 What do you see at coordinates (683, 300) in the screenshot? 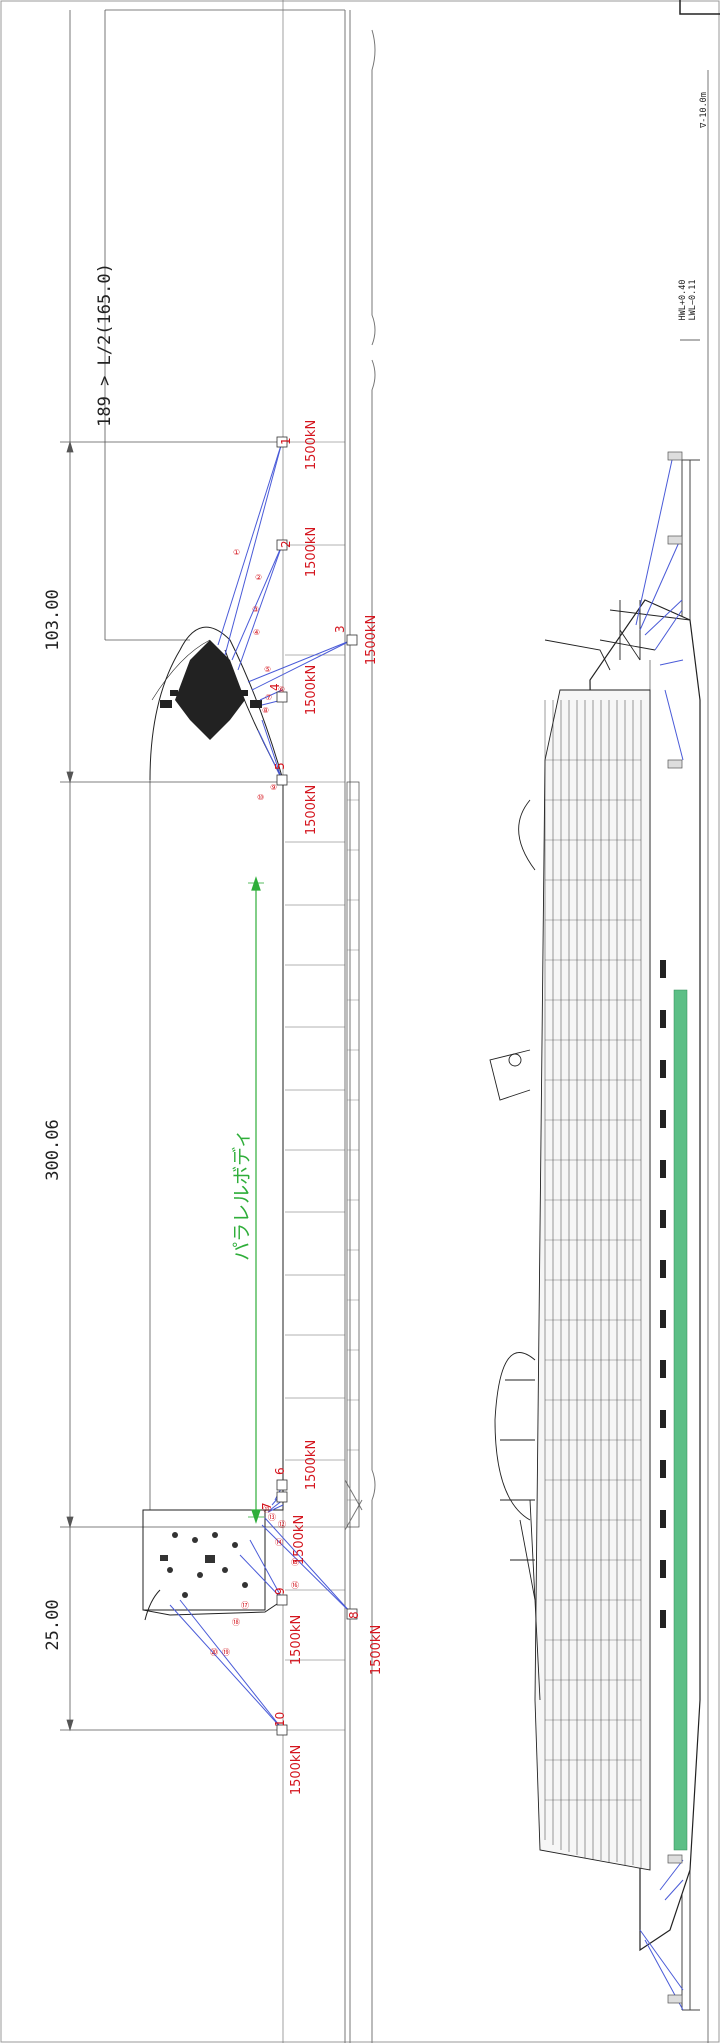
I see `hwl-label: HWL+0.40` at bounding box center [683, 300].